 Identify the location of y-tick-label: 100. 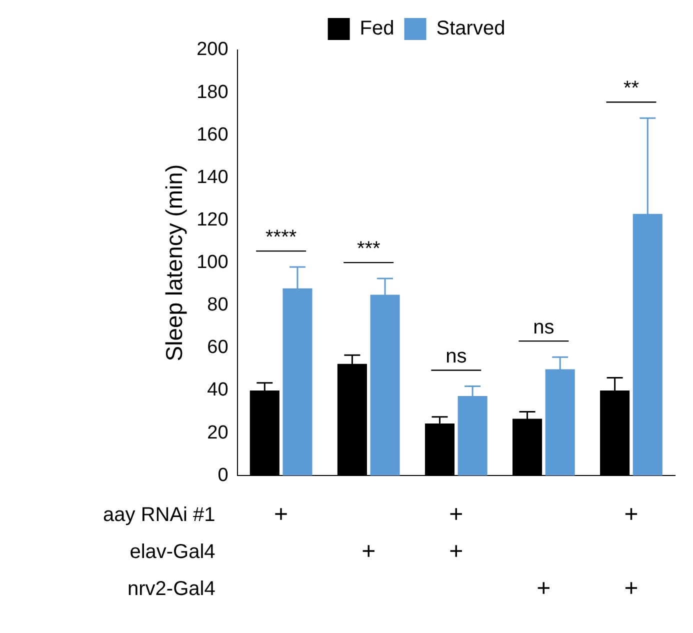
(212, 263).